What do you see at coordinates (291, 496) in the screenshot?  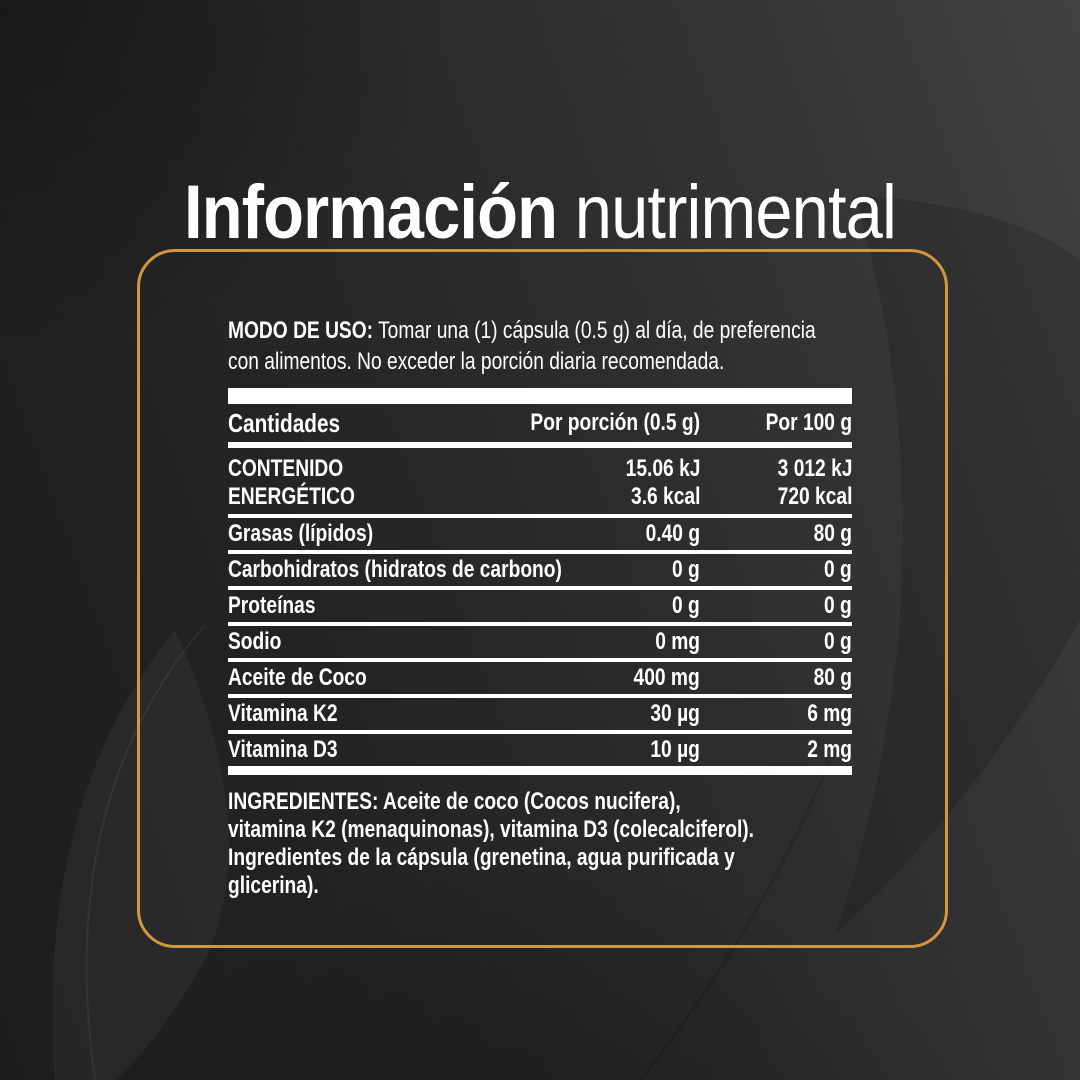 I see `energy-label-line2: ENERGÉTICO` at bounding box center [291, 496].